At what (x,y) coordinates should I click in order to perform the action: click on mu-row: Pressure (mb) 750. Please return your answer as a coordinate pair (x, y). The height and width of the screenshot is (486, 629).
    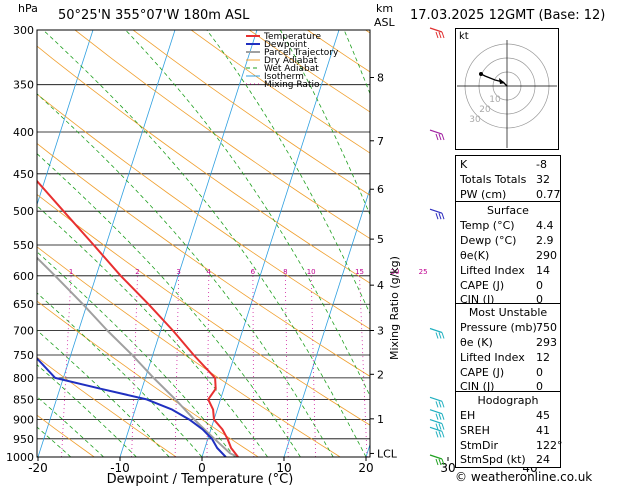
    Looking at the image, I should click on (508, 327).